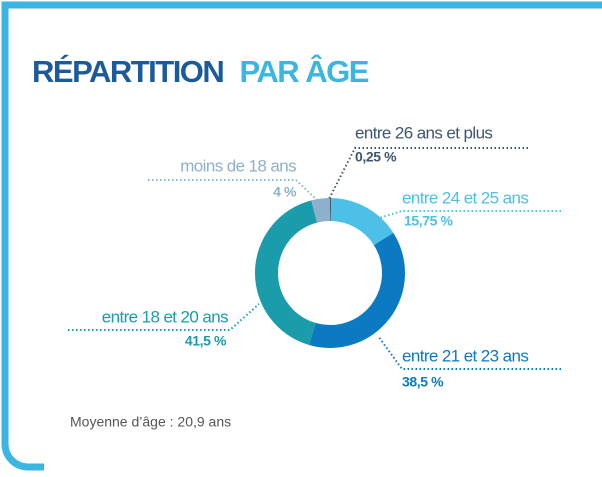 The height and width of the screenshot is (477, 602). Describe the element at coordinates (376, 157) in the screenshot. I see `value-label: 0,25 %` at that location.